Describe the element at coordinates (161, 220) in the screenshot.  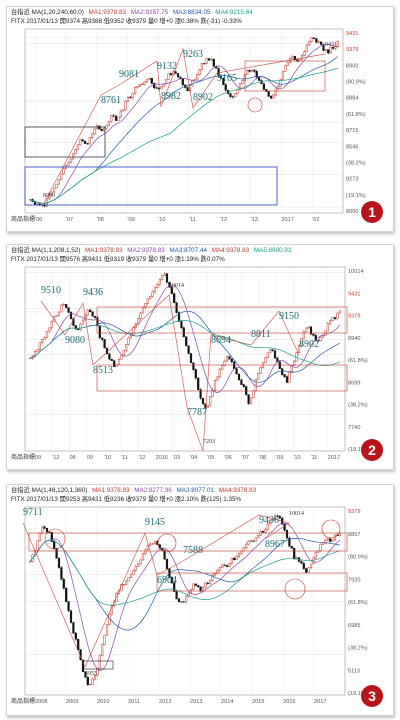
I see `x-tick-label: '10` at that location.